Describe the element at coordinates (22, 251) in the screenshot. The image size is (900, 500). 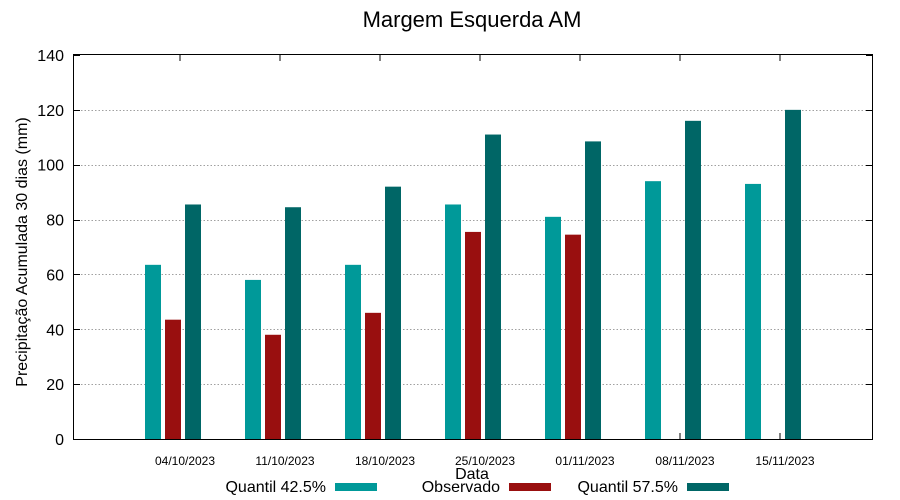
I see `y-axis-label: Precipitação Acumulada 30 dias (mm)` at that location.